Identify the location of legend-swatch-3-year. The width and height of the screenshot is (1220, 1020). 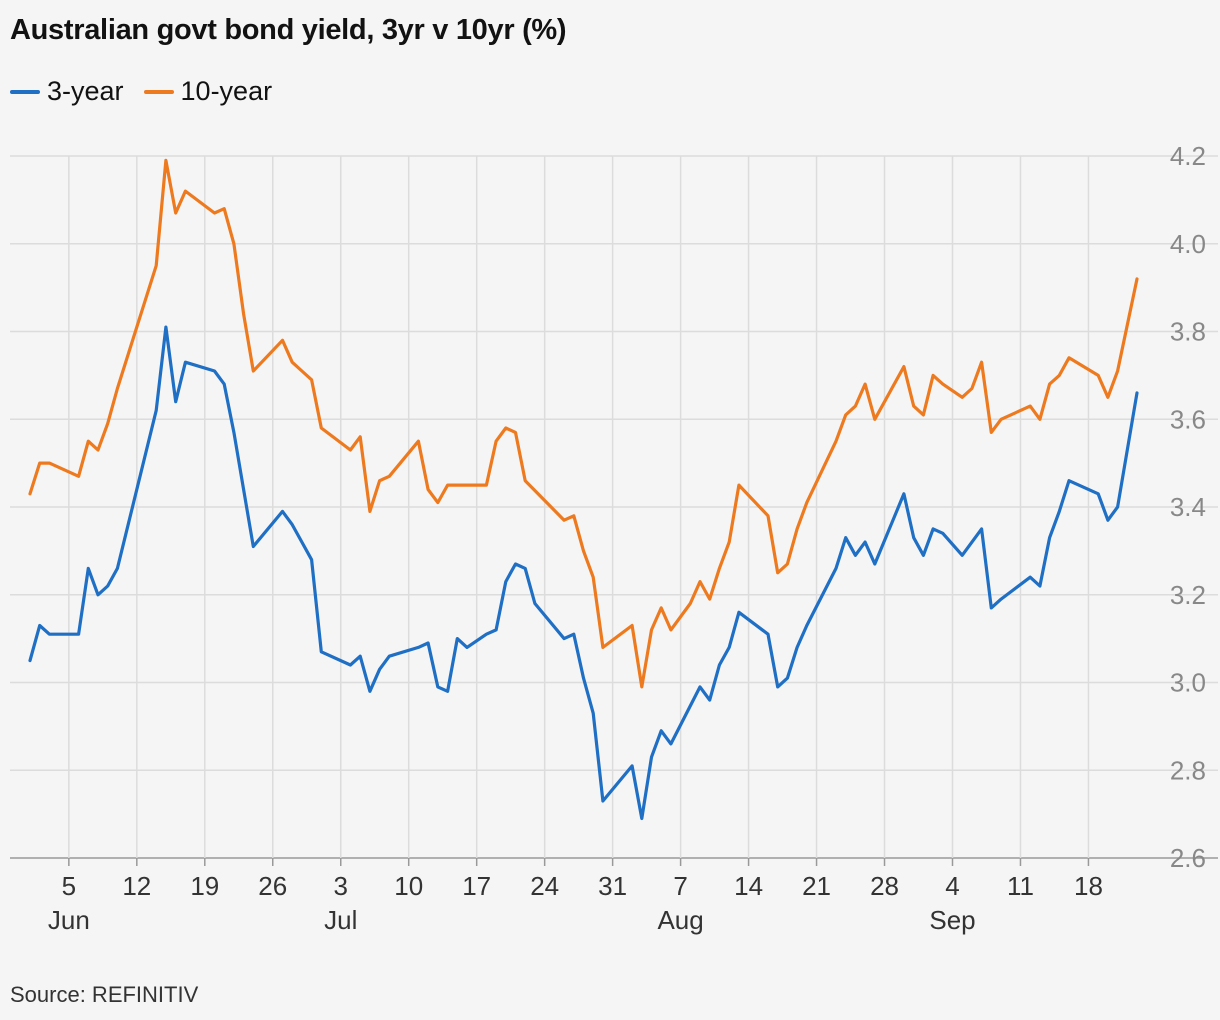
(25, 91).